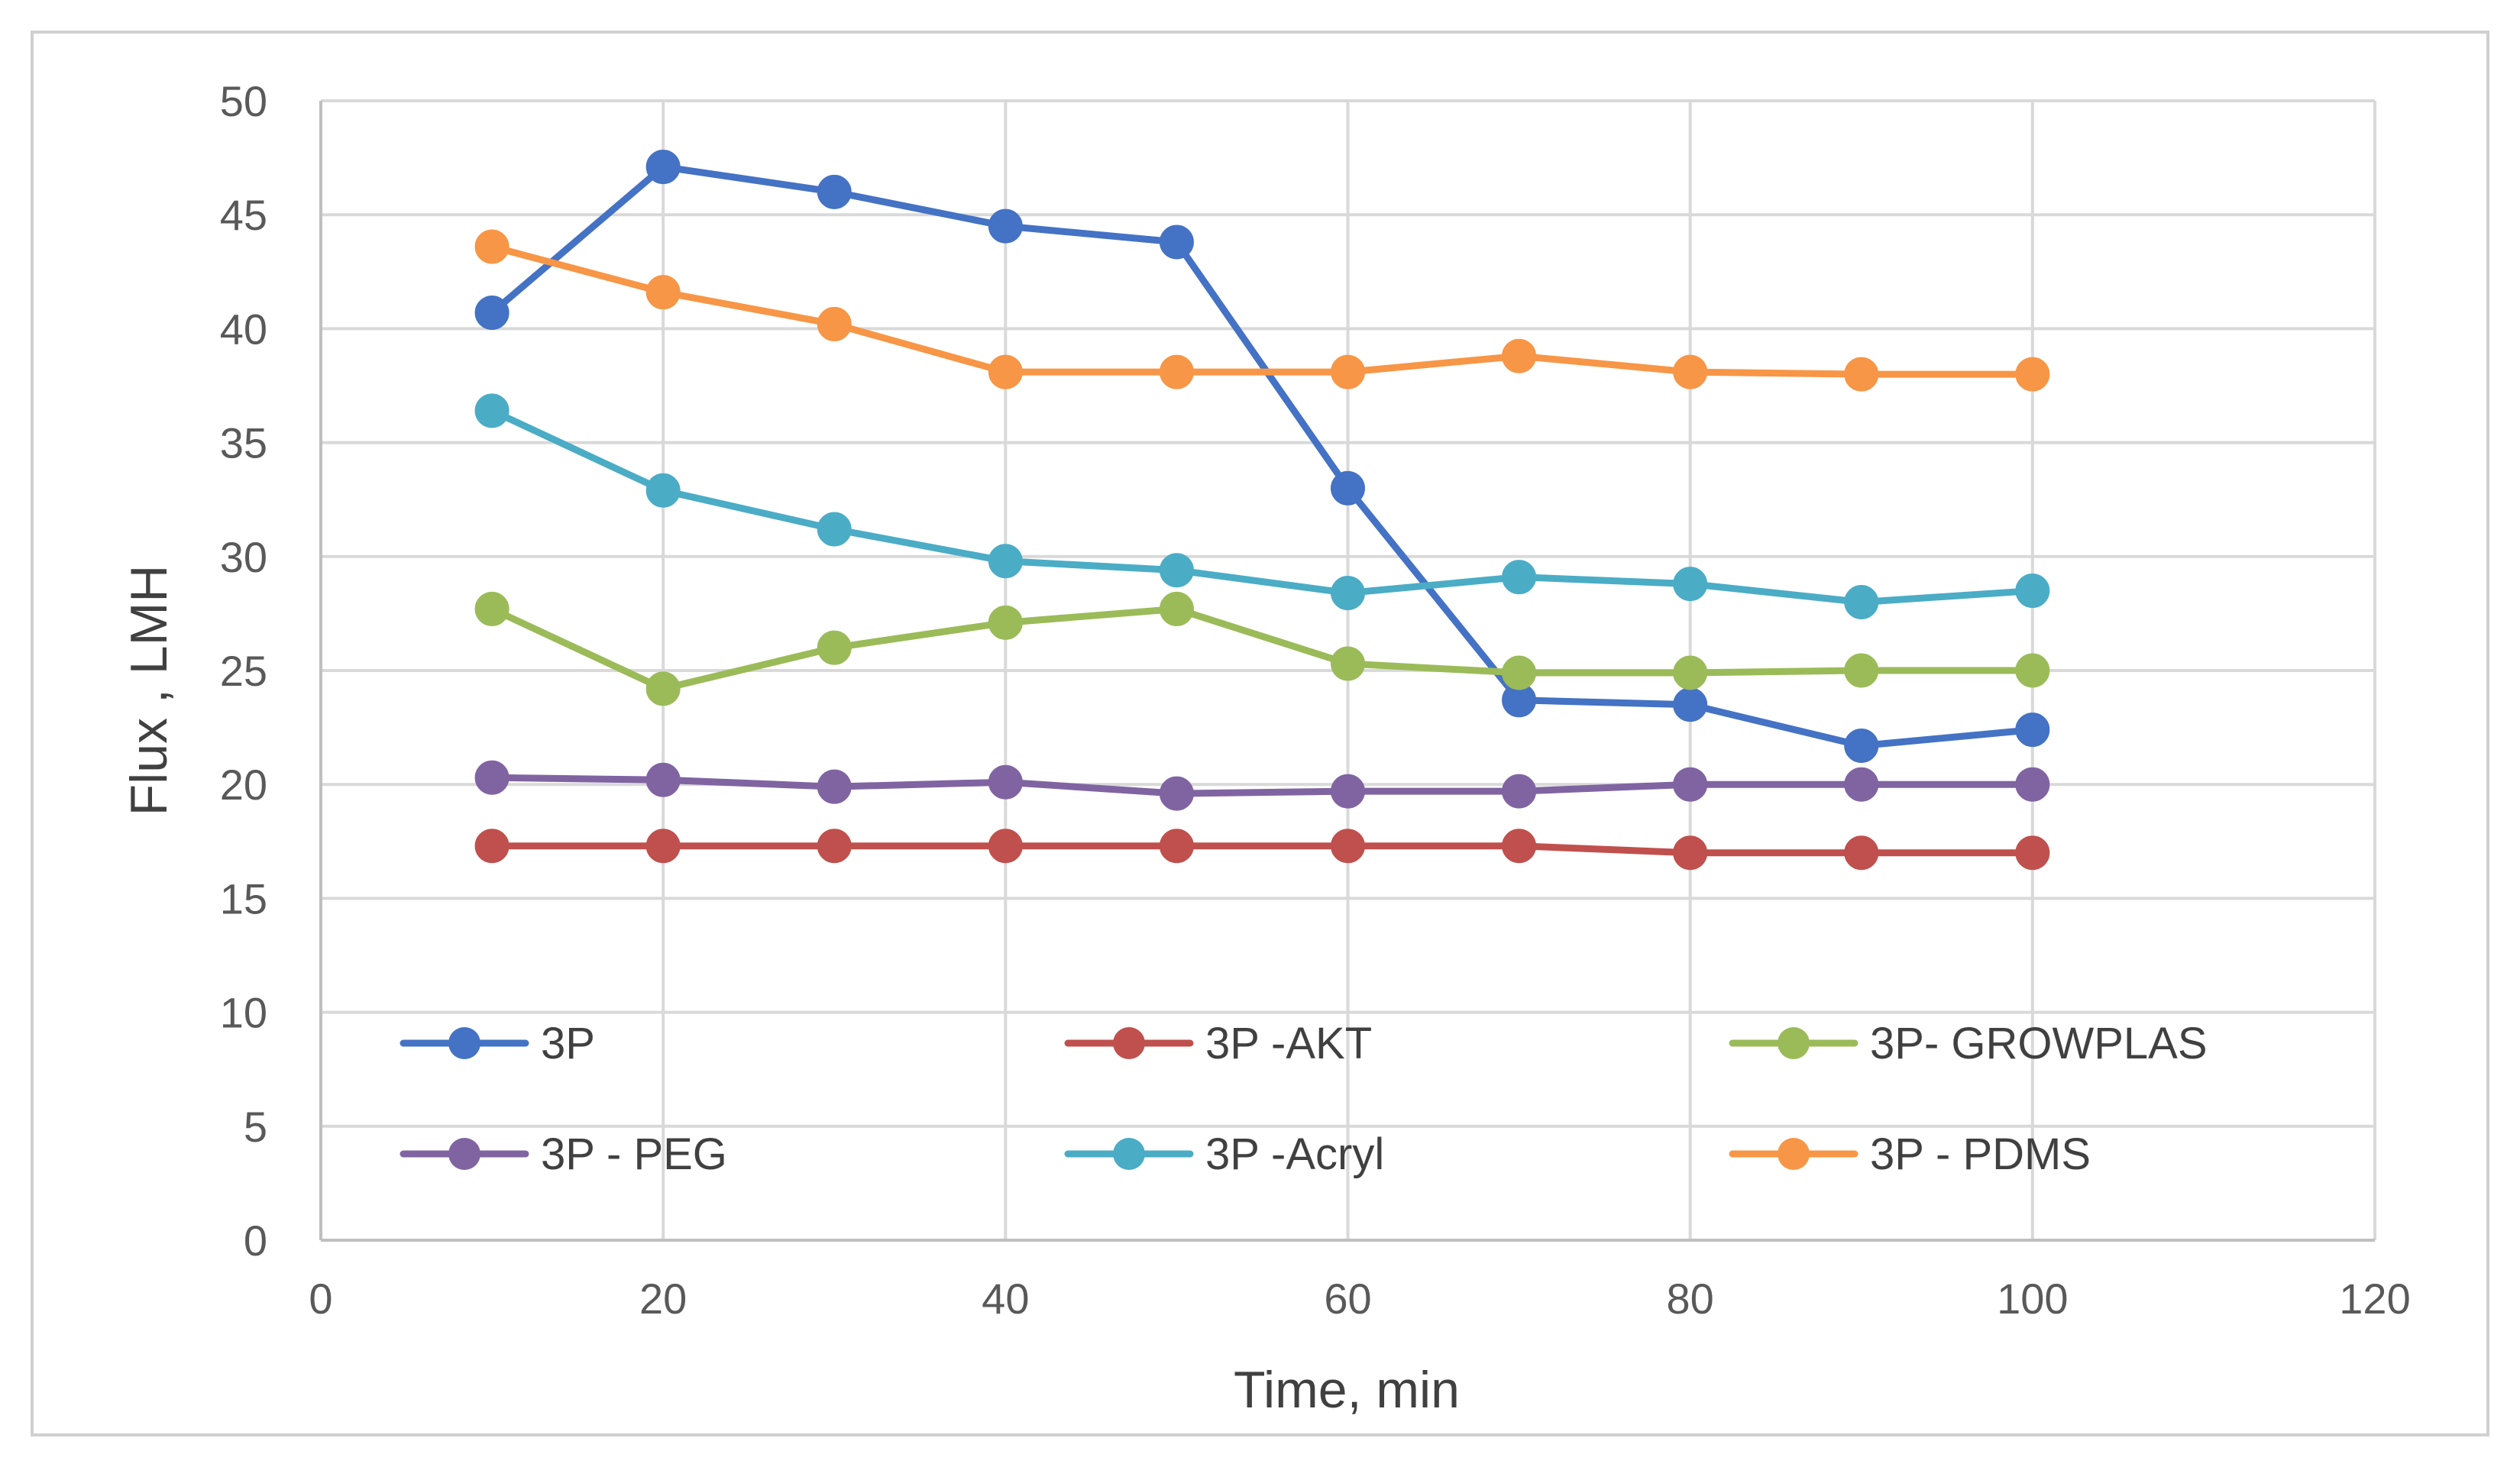  What do you see at coordinates (2033, 1299) in the screenshot?
I see `x-tick-label: 100` at bounding box center [2033, 1299].